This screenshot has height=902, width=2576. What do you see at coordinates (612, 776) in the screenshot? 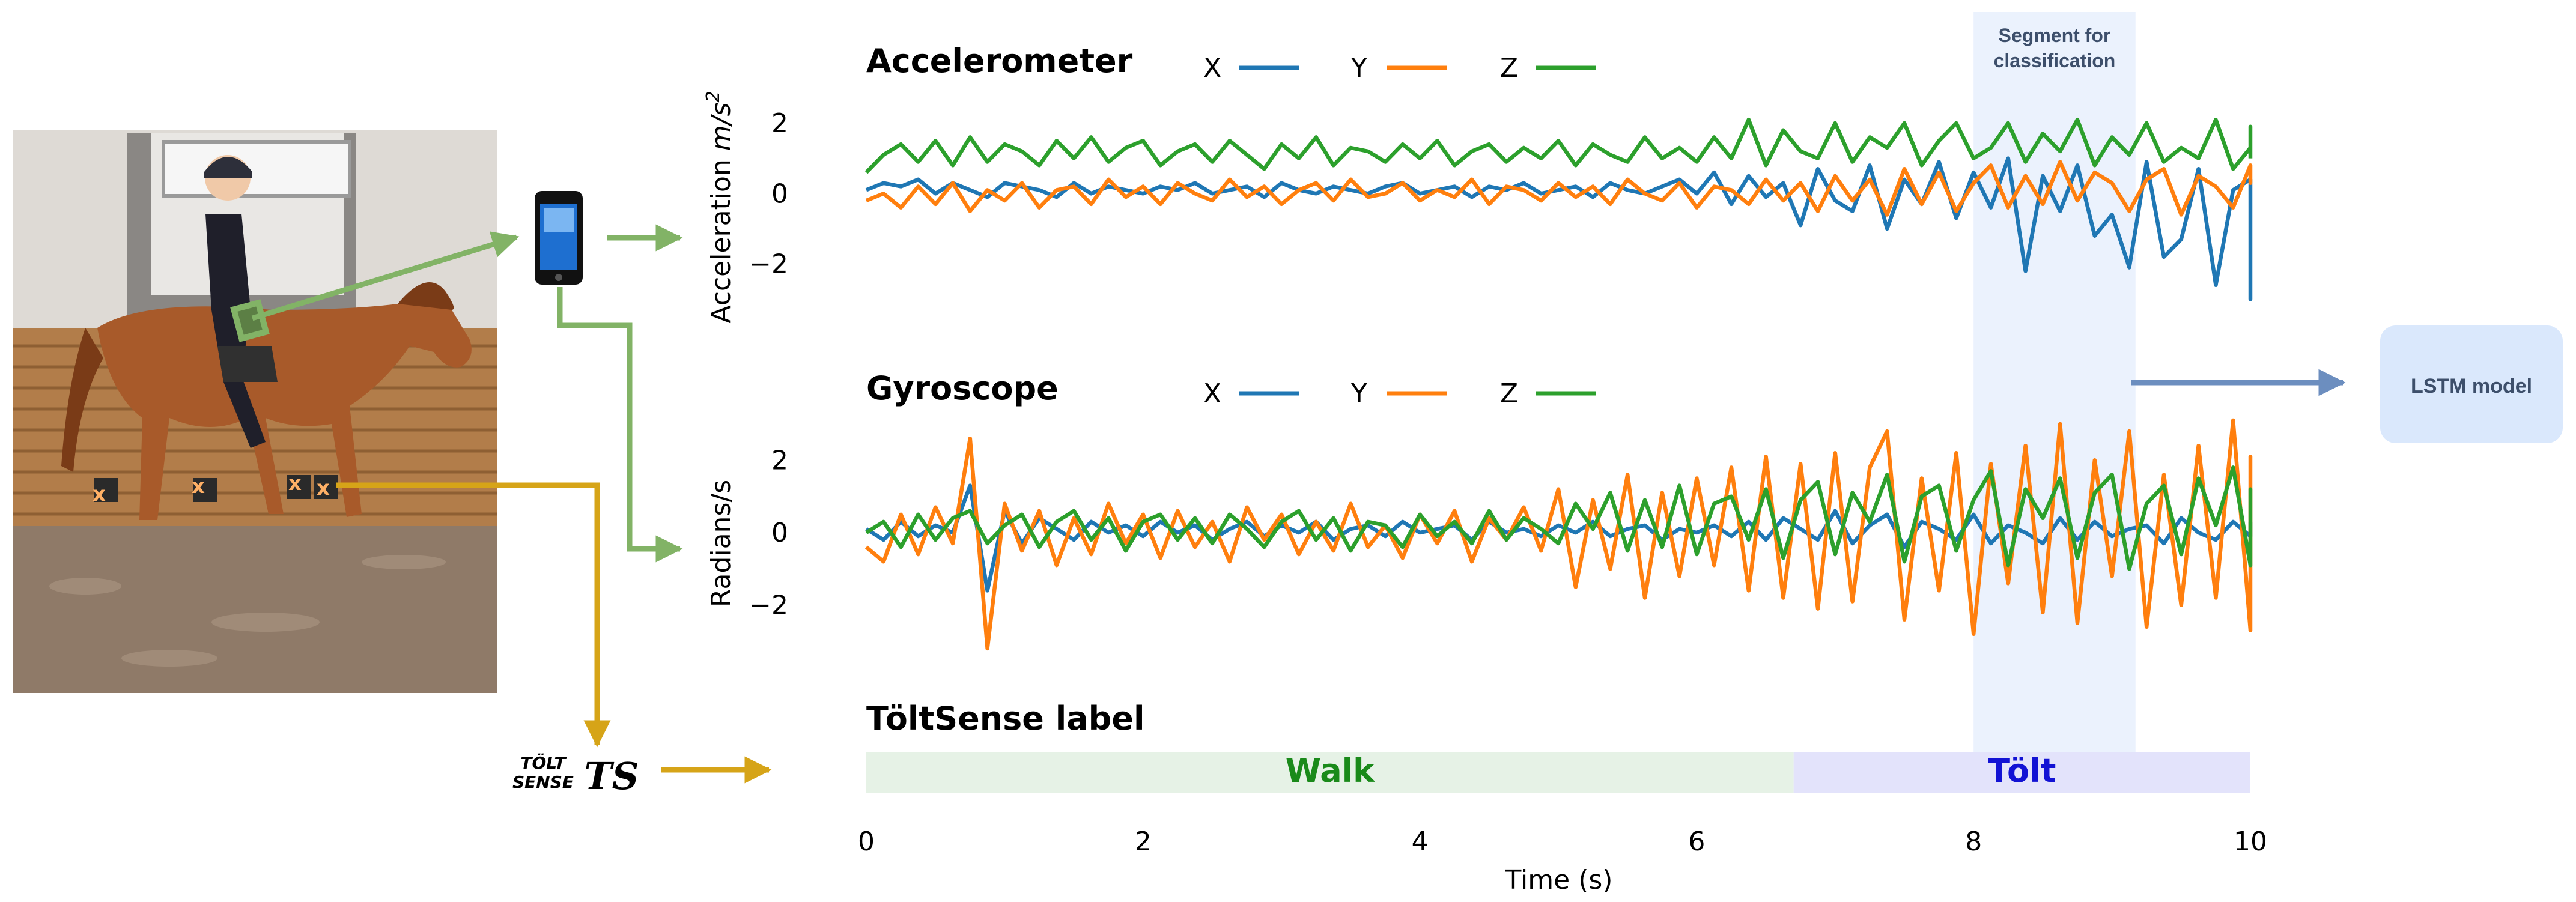
I see `logo-mark: TS` at bounding box center [612, 776].